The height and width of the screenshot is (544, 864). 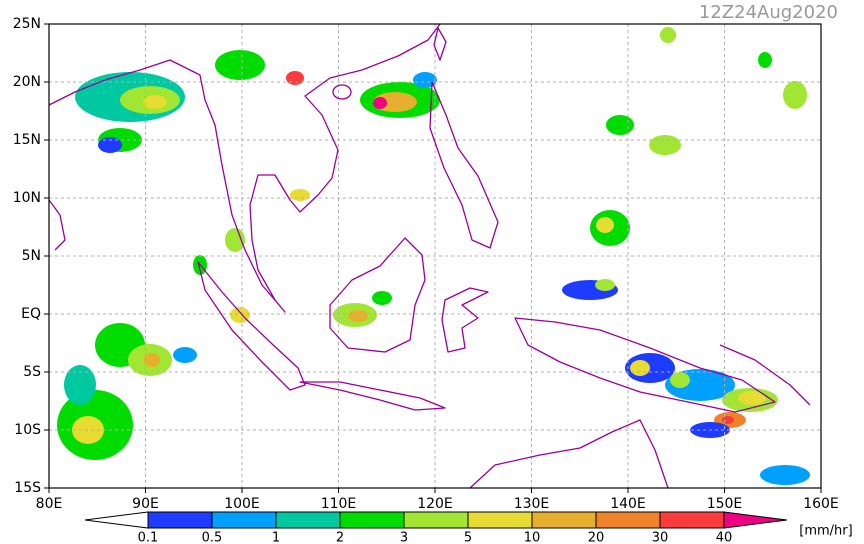 I want to click on colorbar-label: 20, so click(x=596, y=537).